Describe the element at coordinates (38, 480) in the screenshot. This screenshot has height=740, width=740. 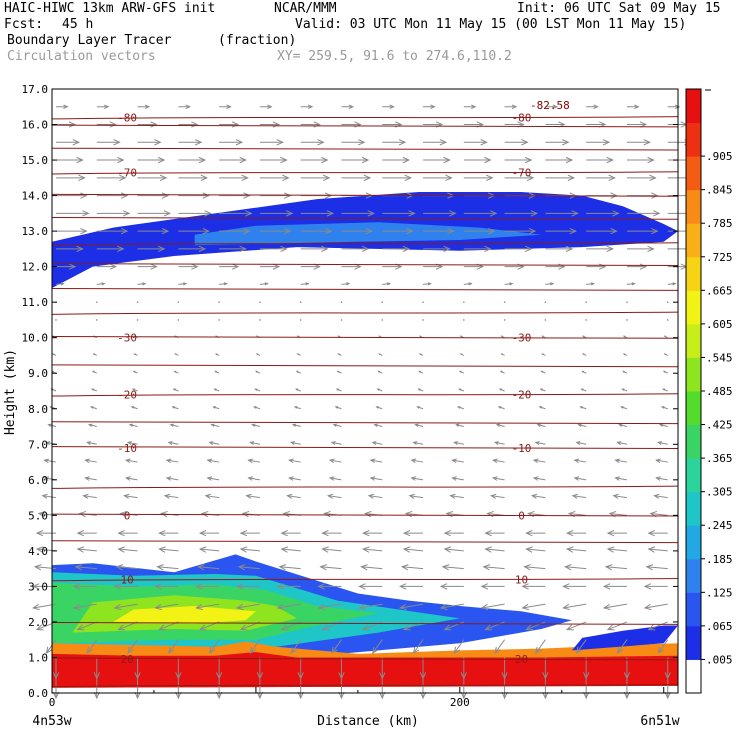
I see `y-tick-label: 6.0` at that location.